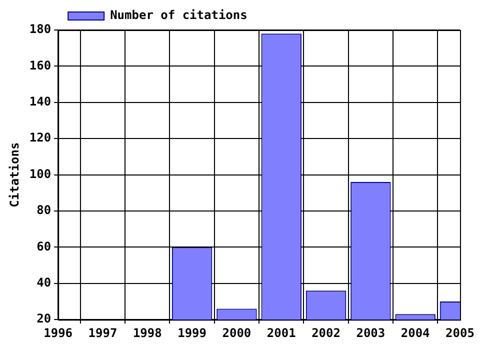 The height and width of the screenshot is (350, 480). Describe the element at coordinates (40, 65) in the screenshot. I see `y-tick-label: 160` at that location.